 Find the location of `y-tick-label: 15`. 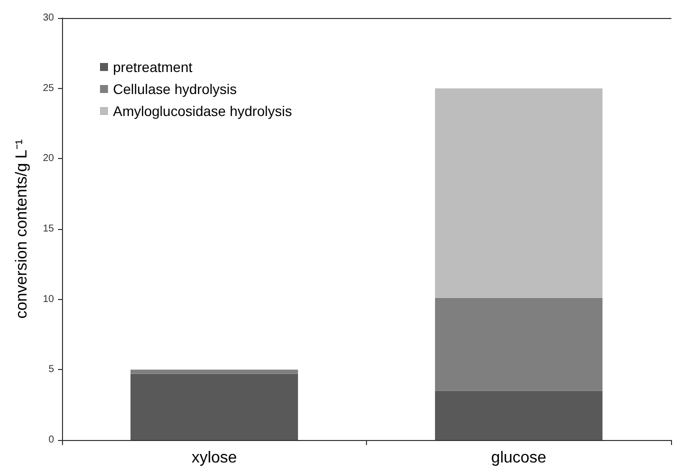

y-tick-label: 15 is located at coordinates (48, 229).